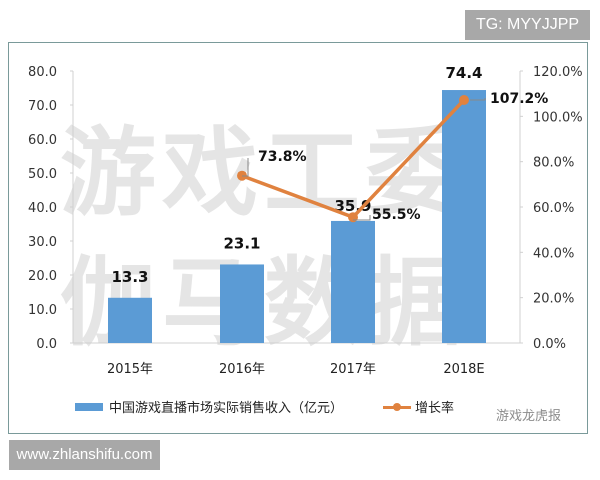  I want to click on bar-value-label: 74.4, so click(463, 73).